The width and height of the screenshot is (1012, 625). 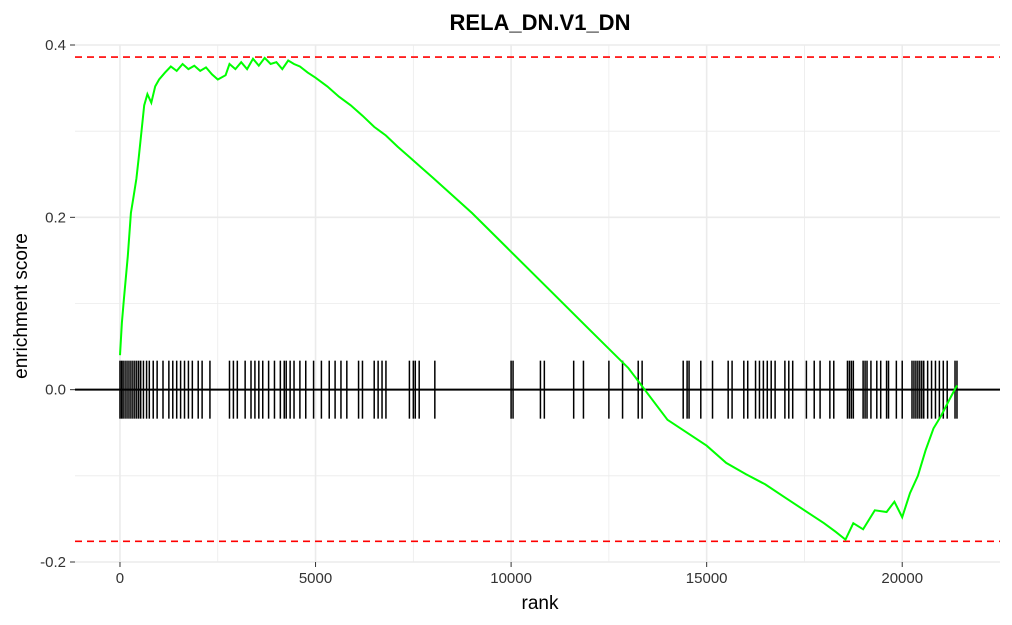 I want to click on chart-title: RELA_DN.V1_DN, so click(x=540, y=22).